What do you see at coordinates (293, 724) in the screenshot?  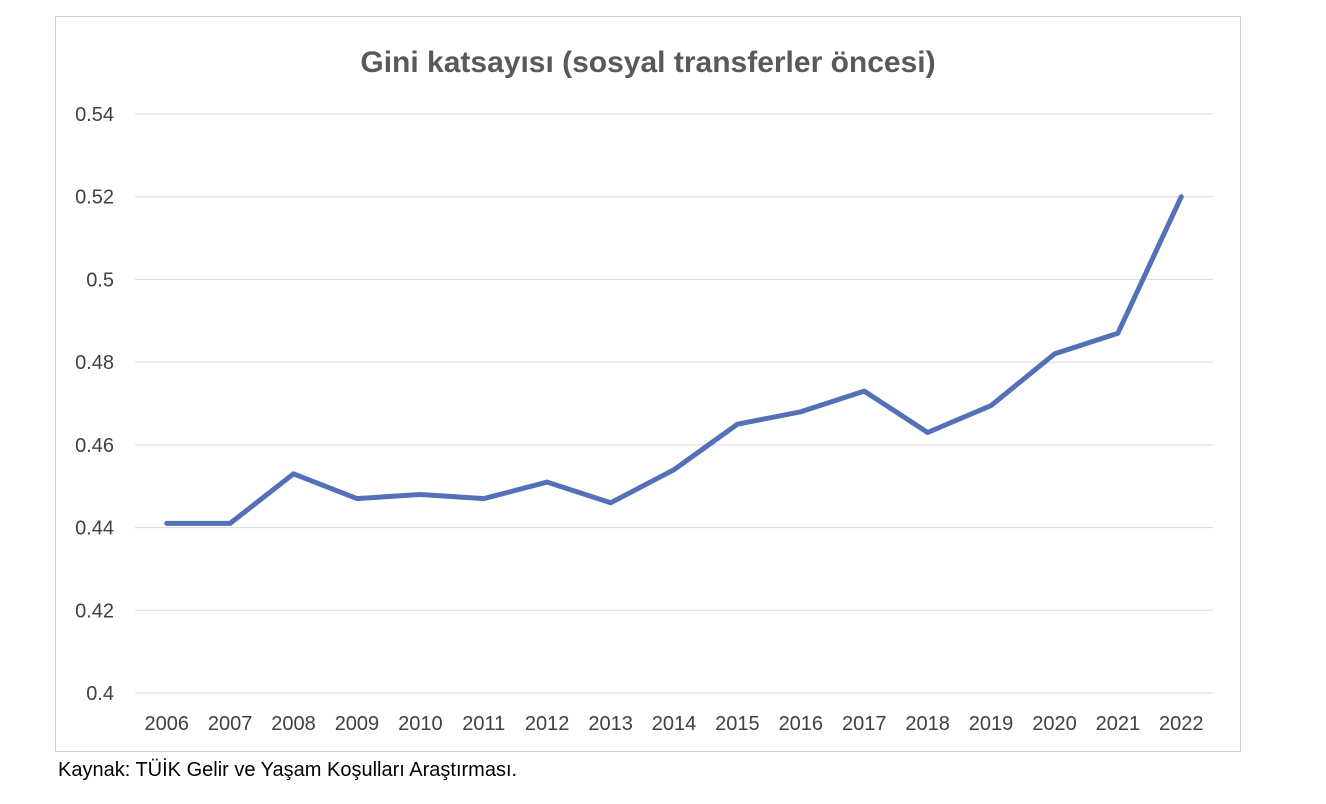 I see `x-tick-label: 2008` at bounding box center [293, 724].